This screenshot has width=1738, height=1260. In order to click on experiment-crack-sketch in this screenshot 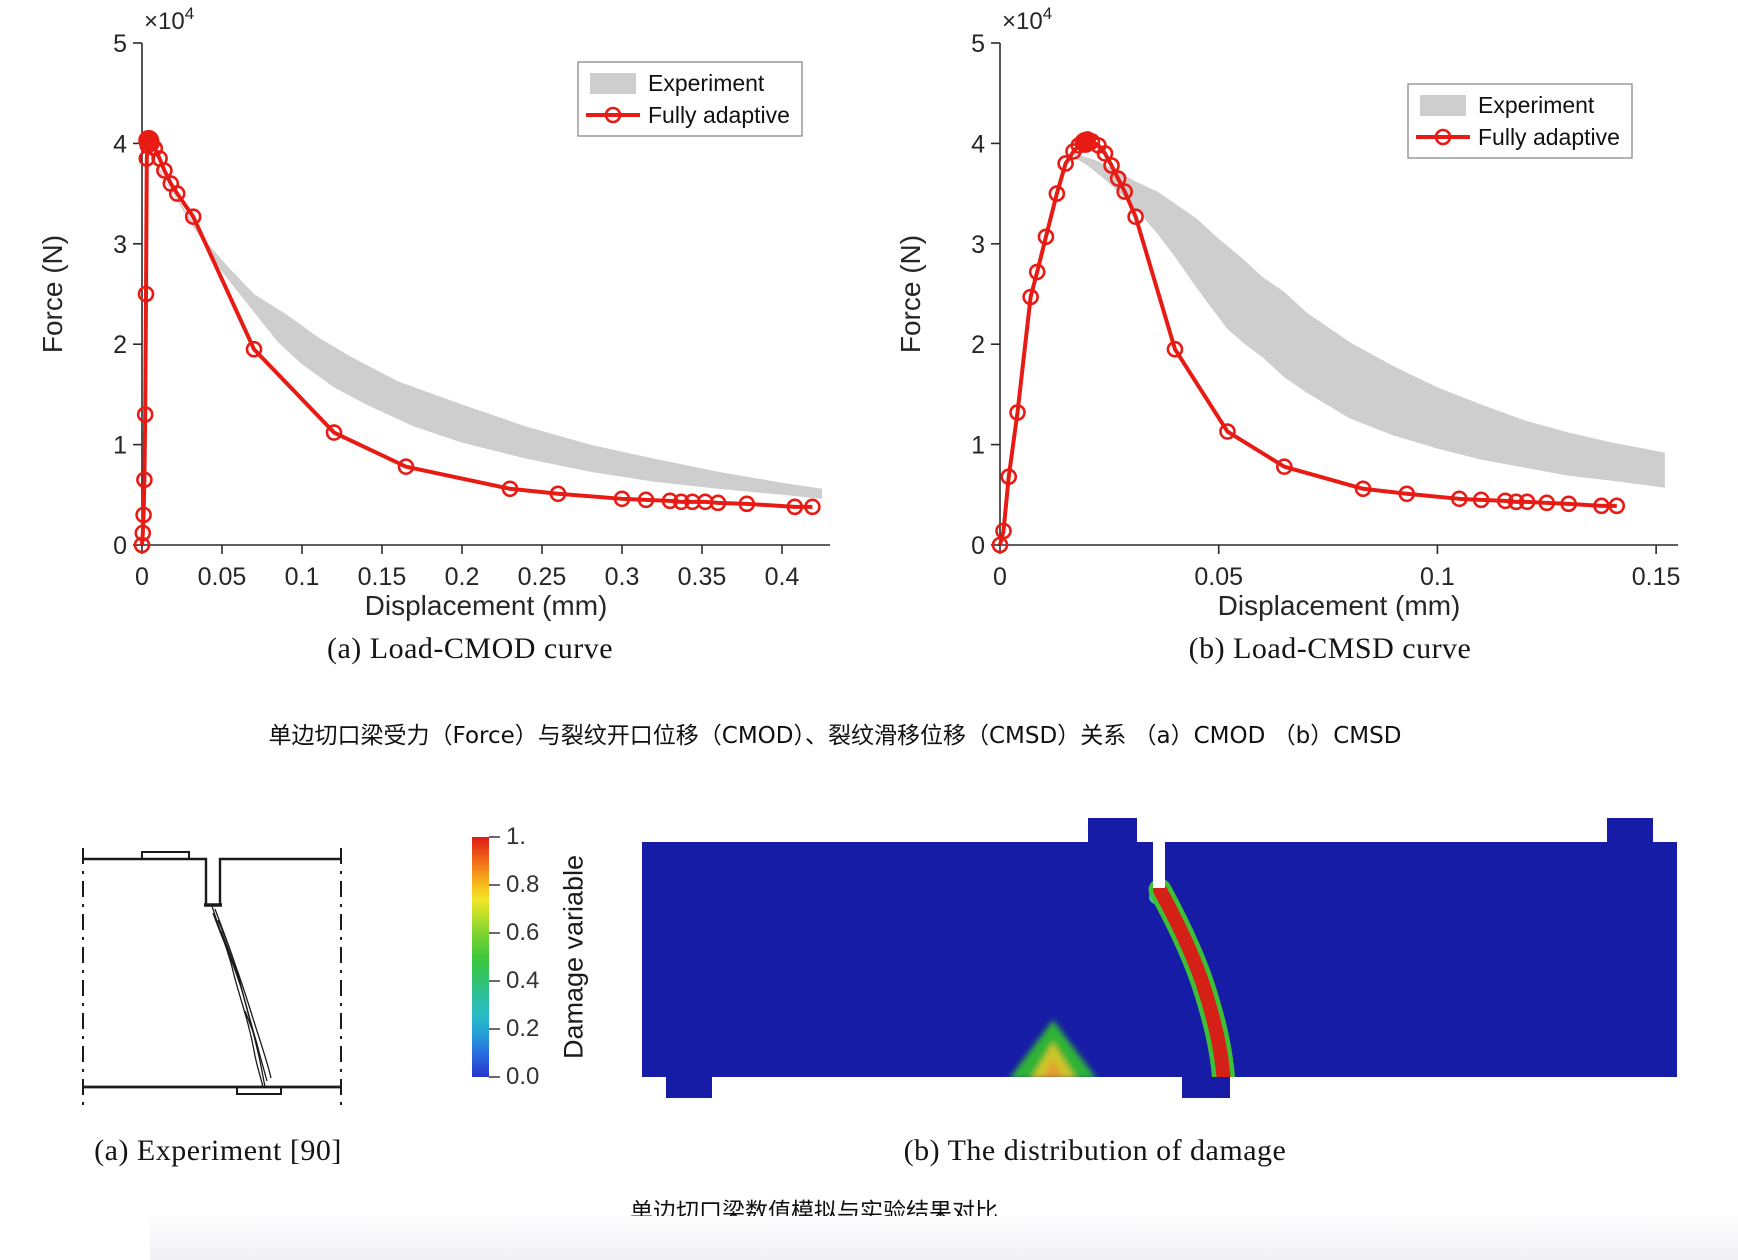, I will do `click(212, 977)`.